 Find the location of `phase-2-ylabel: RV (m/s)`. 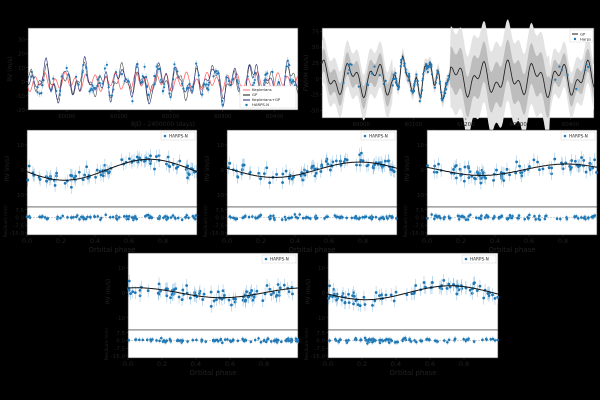

phase-2-ylabel: RV (m/s) is located at coordinates (207, 169).